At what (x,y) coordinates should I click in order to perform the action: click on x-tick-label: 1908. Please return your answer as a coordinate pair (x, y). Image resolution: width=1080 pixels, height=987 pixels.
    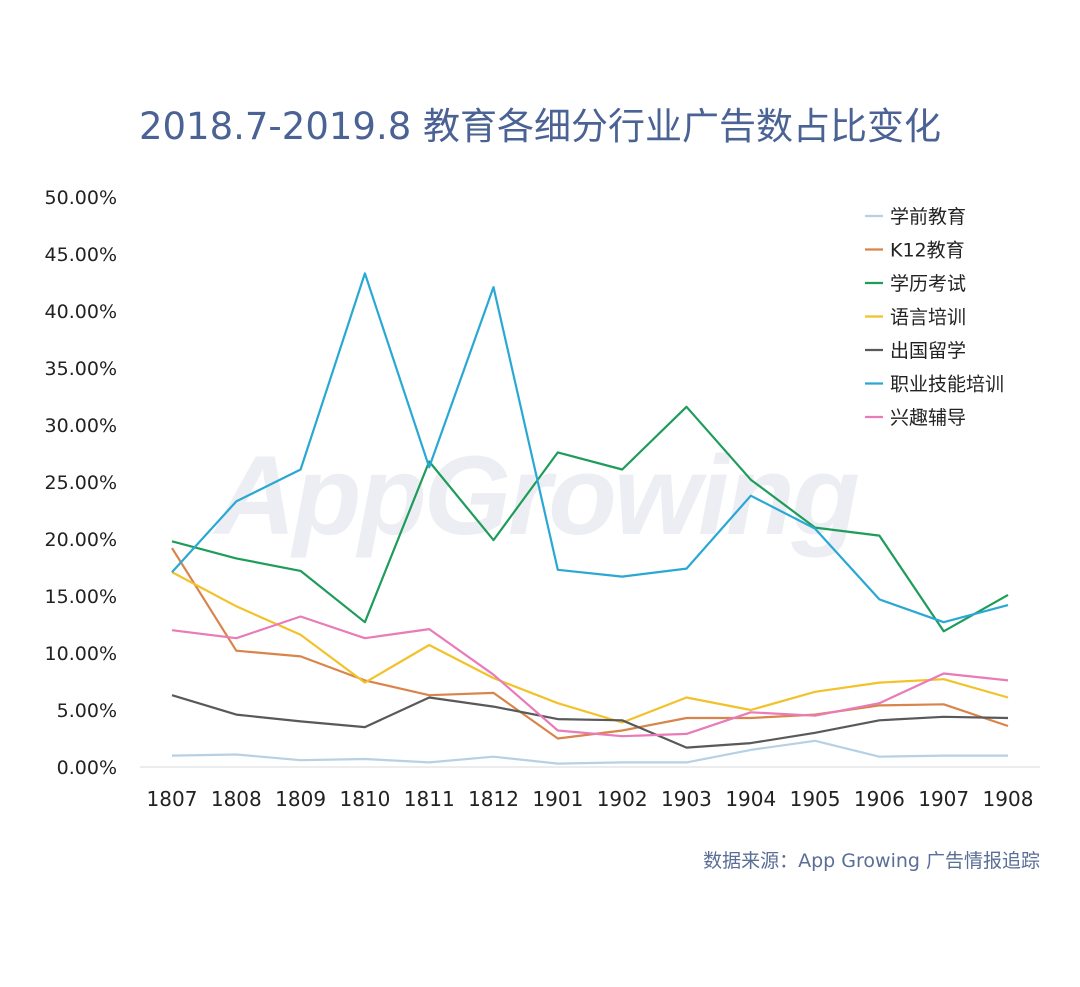
    Looking at the image, I should click on (1008, 799).